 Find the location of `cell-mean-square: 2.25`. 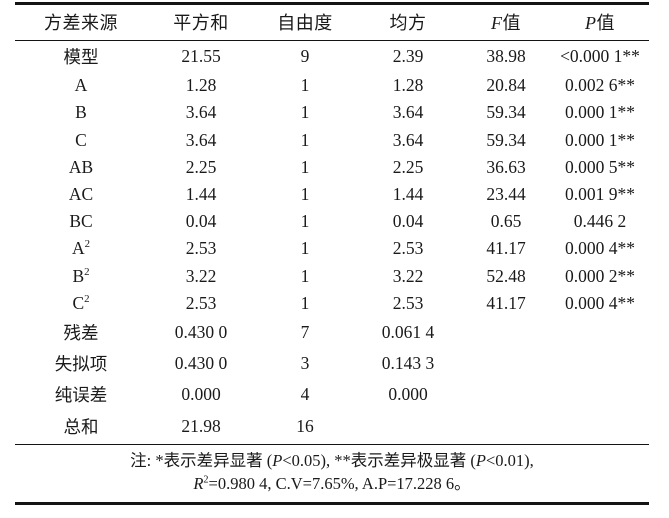

cell-mean-square: 2.25 is located at coordinates (408, 166).